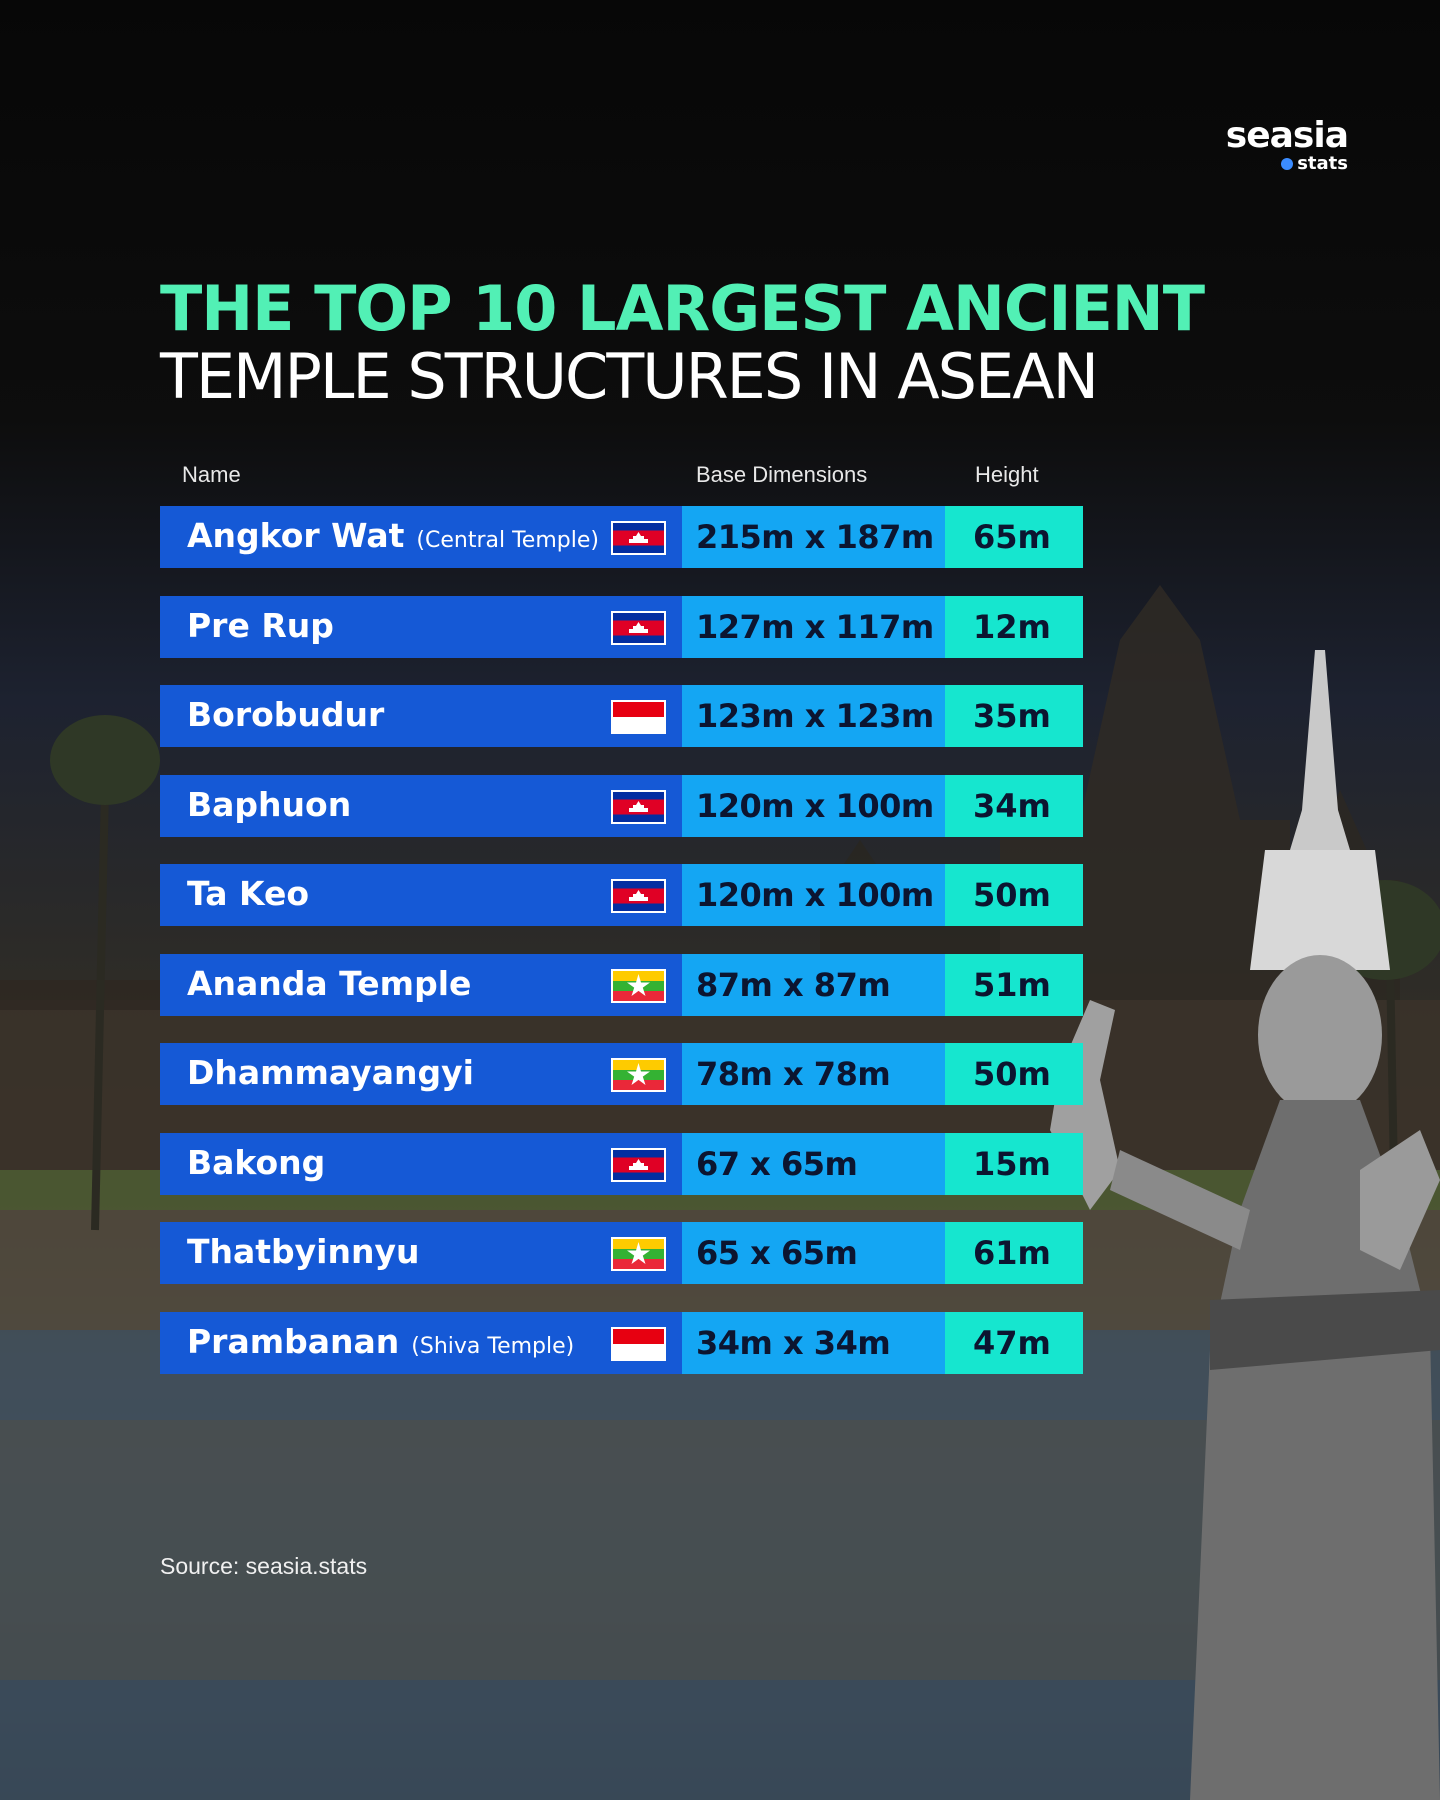  I want to click on temple-name: Angkor Wat (Central Temple), so click(393, 538).